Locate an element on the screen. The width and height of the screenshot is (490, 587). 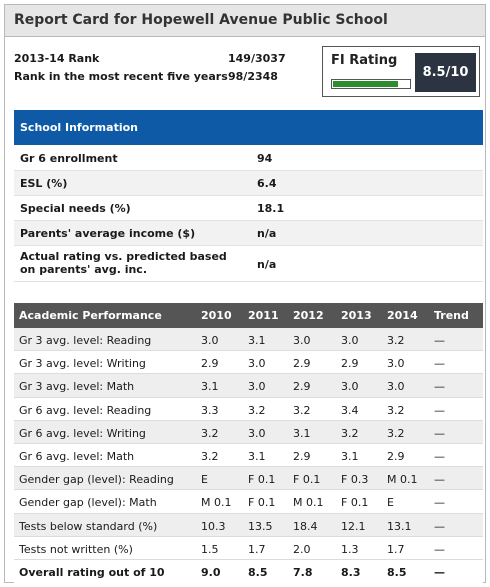
table-cell: F 0.3 is located at coordinates (355, 480).